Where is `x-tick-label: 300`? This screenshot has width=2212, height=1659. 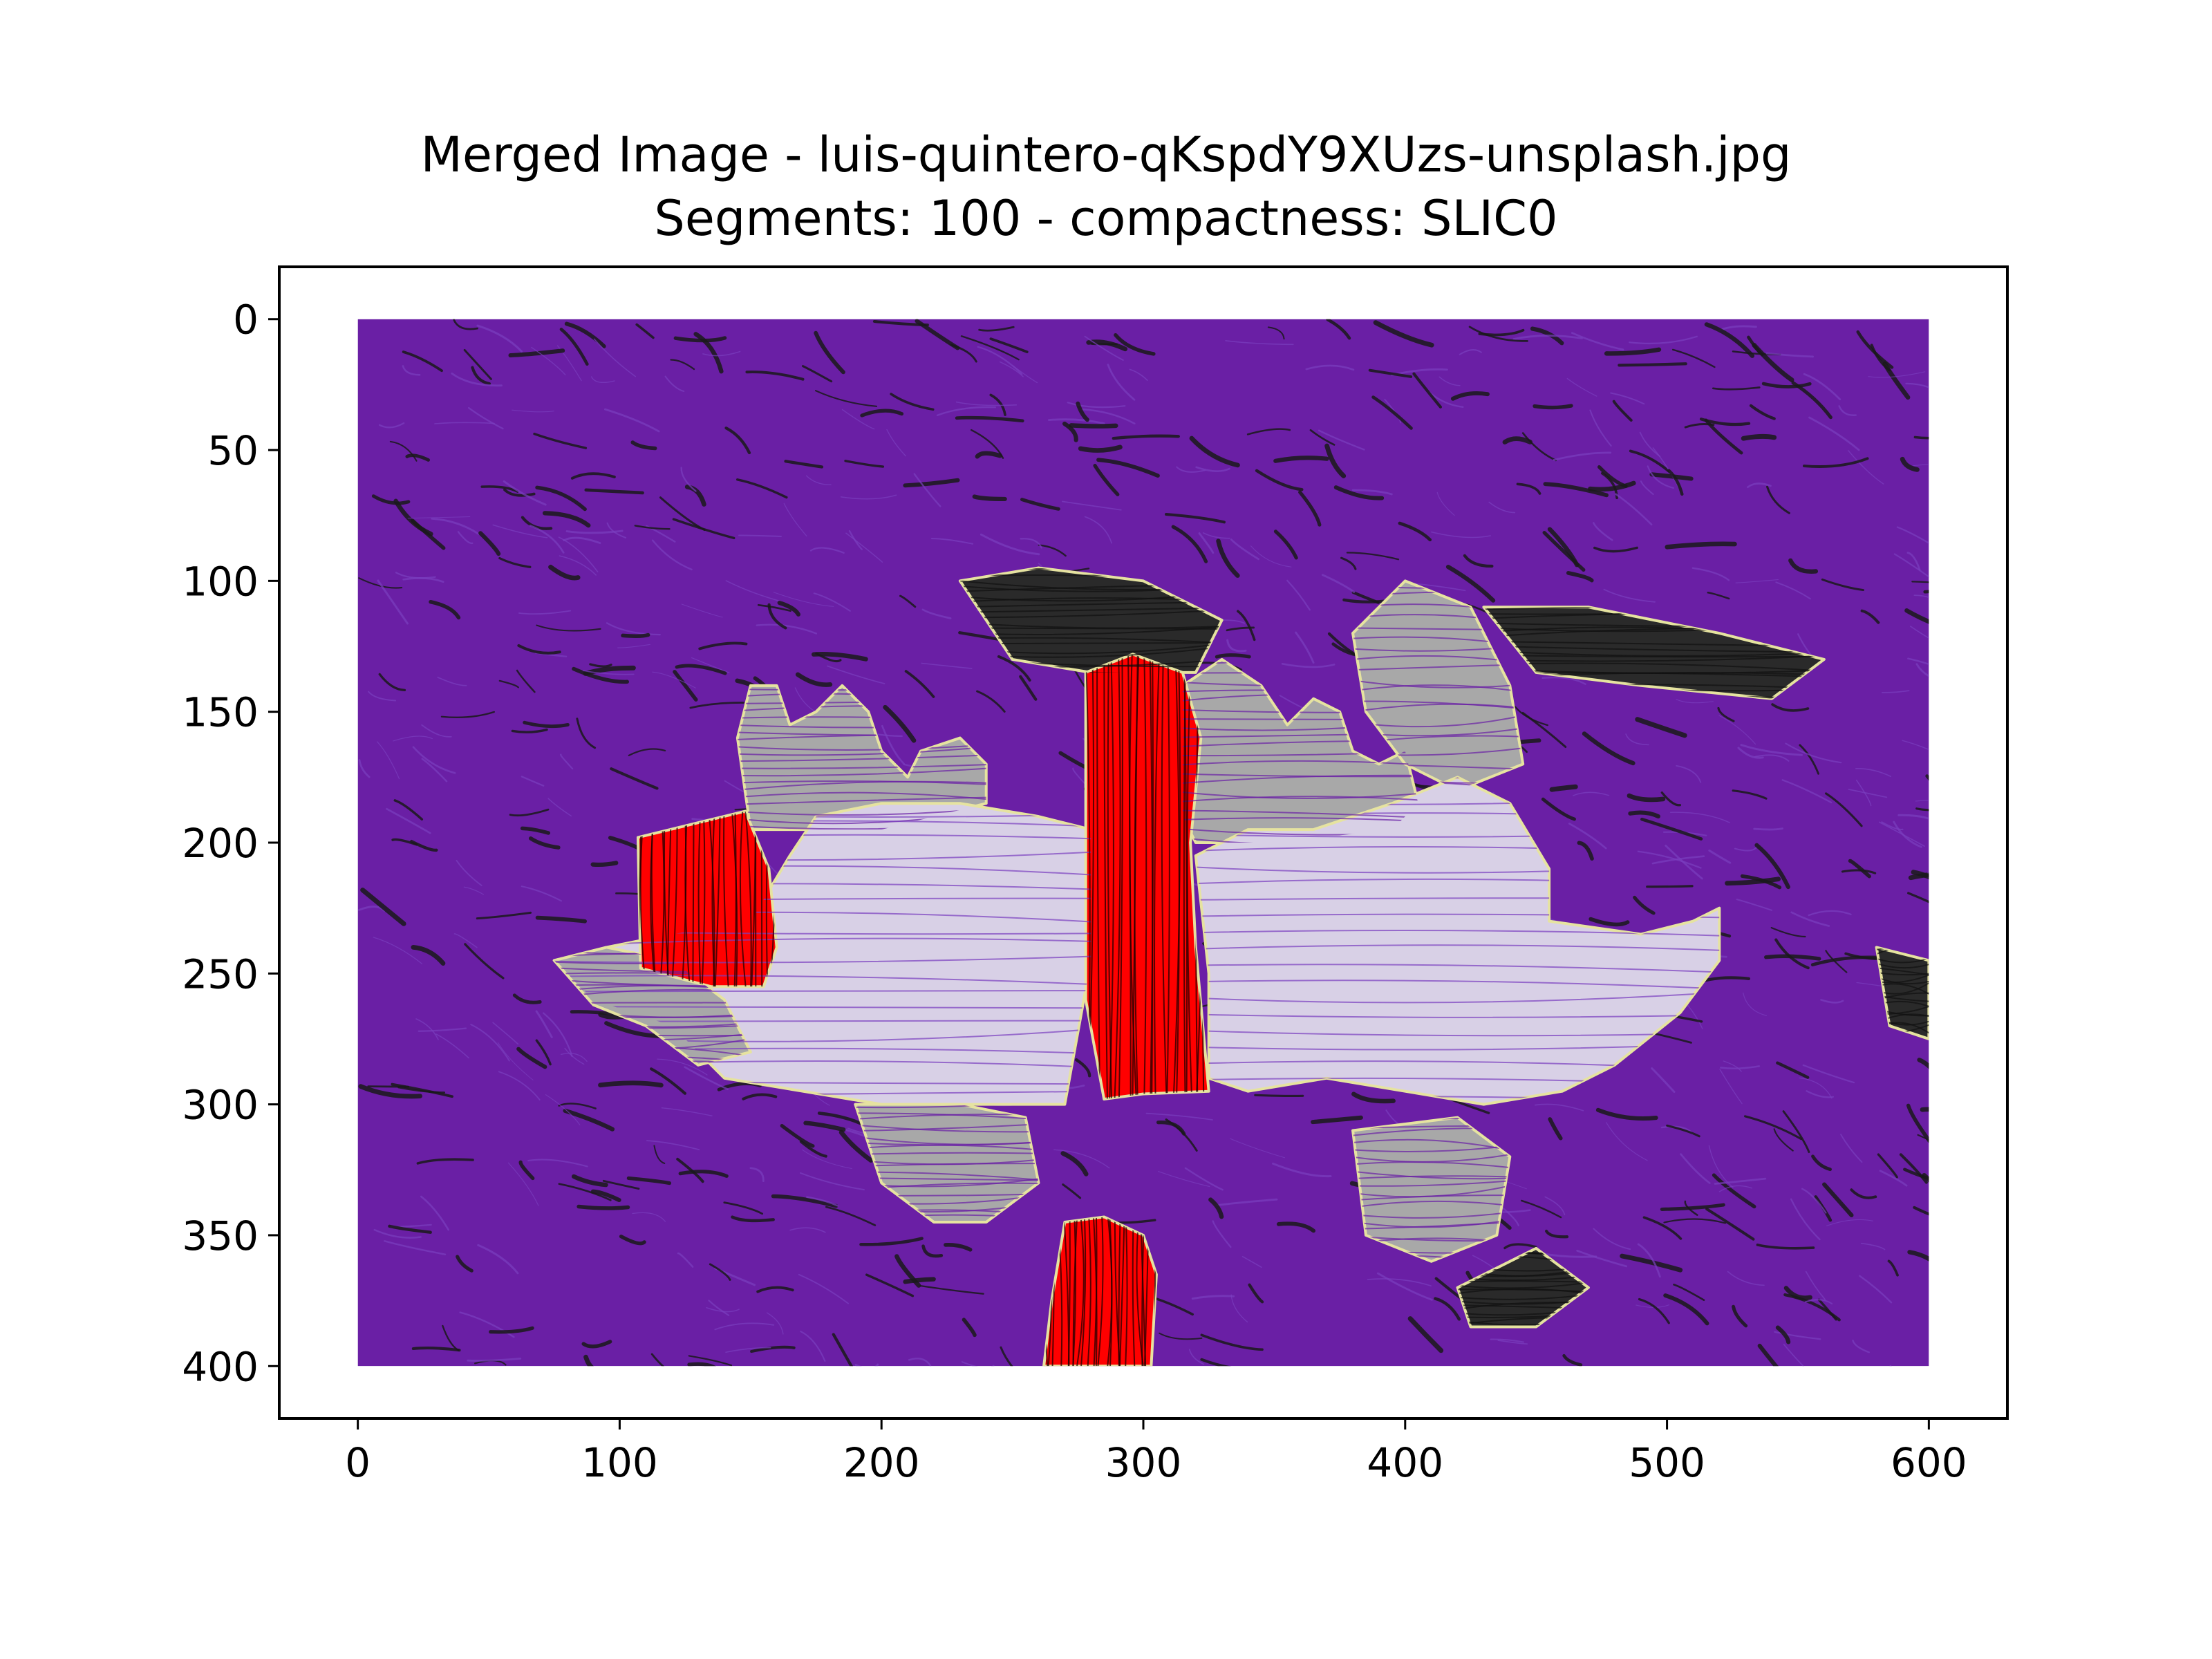
x-tick-label: 300 is located at coordinates (1143, 1462).